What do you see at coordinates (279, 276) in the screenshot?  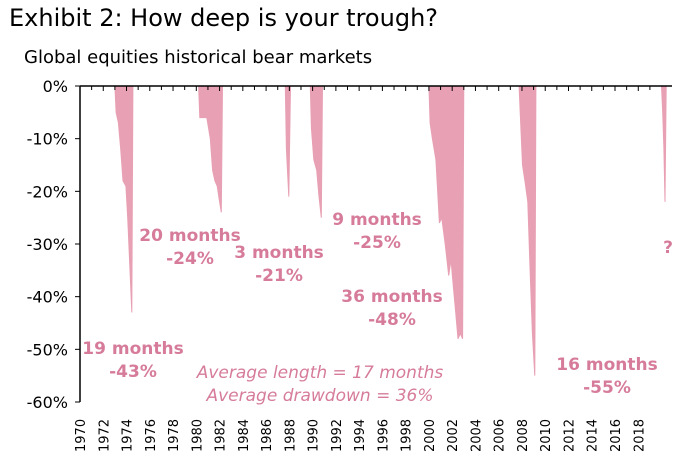 I see `annotation-text: -21%` at bounding box center [279, 276].